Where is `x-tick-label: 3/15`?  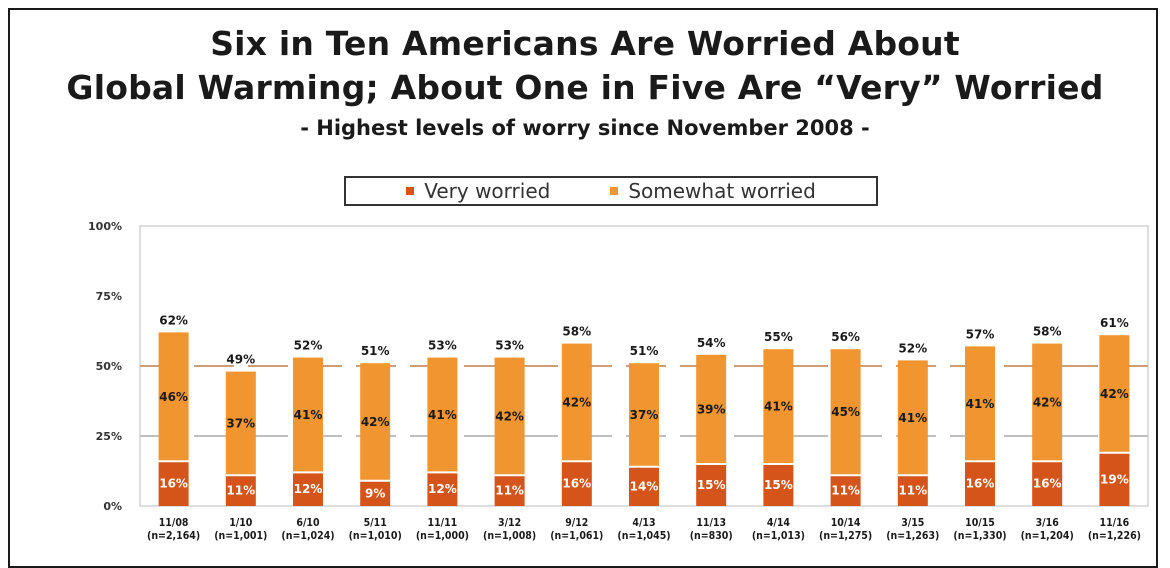 x-tick-label: 3/15 is located at coordinates (912, 523).